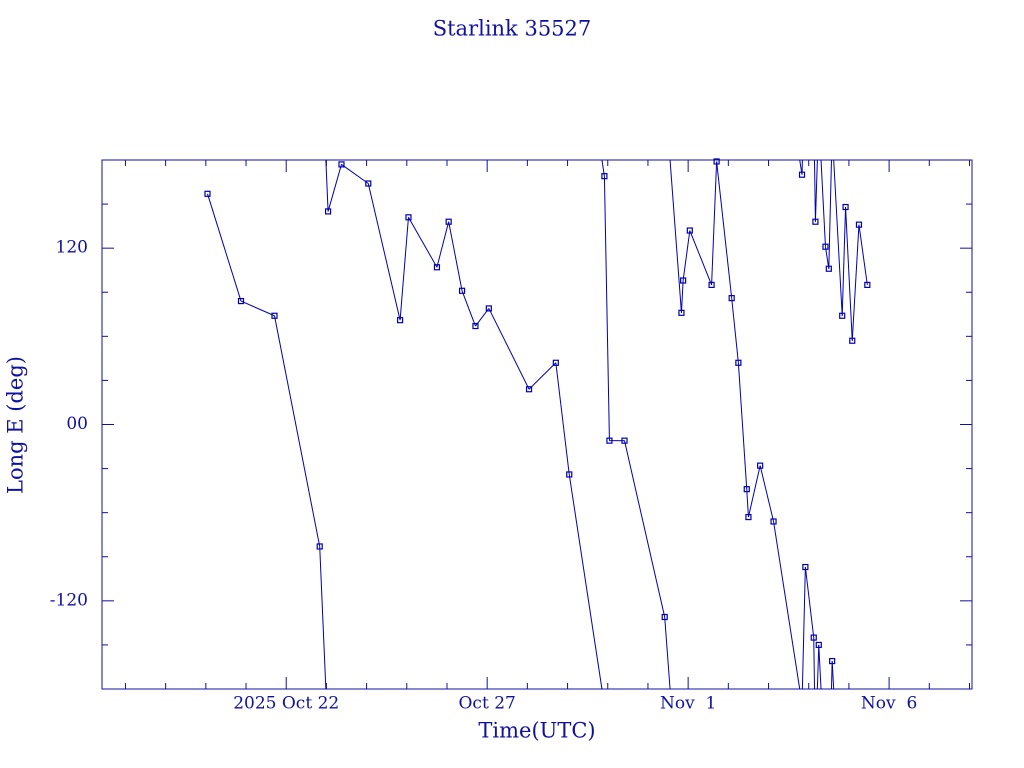  What do you see at coordinates (688, 704) in the screenshot?
I see `x-tick-label: Nov 1` at bounding box center [688, 704].